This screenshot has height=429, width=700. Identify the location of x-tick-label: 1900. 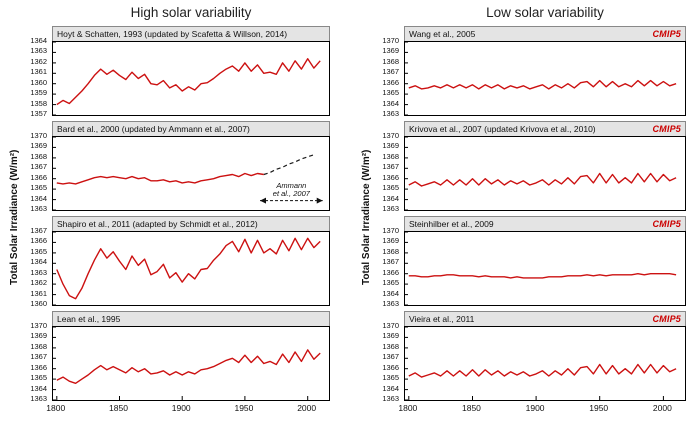
(535, 408).